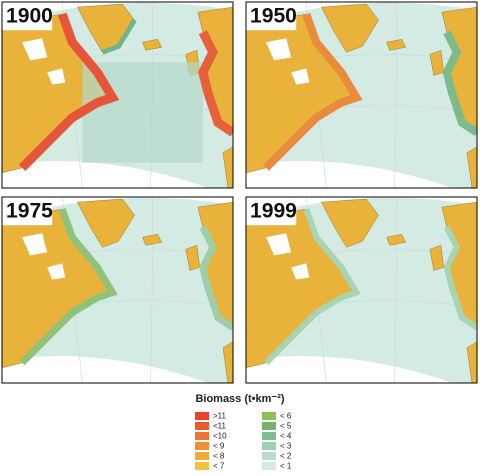  What do you see at coordinates (220, 426) in the screenshot?
I see `legend-label: <11` at bounding box center [220, 426].